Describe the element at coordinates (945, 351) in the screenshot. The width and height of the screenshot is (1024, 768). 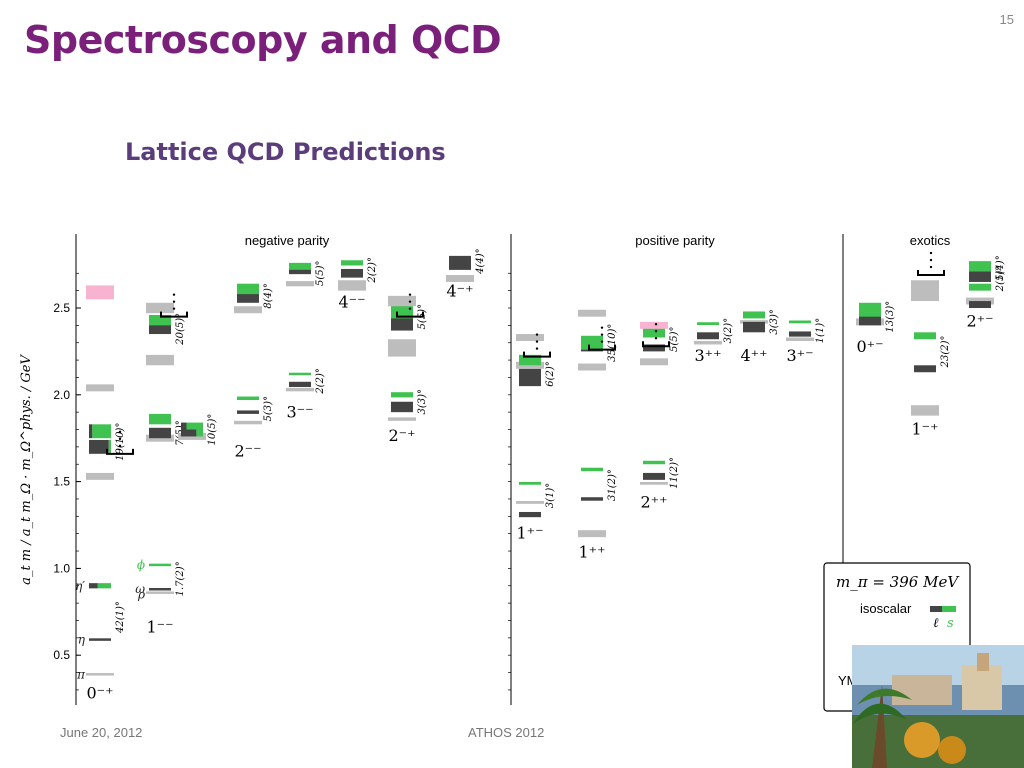
I see `mixing-angle-label: 23(2)°` at that location.